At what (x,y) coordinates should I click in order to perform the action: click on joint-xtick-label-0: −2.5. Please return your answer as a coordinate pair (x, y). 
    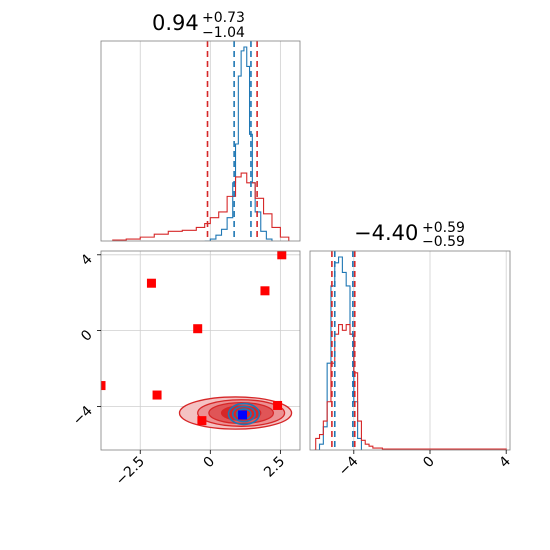
    Looking at the image, I should click on (130, 471).